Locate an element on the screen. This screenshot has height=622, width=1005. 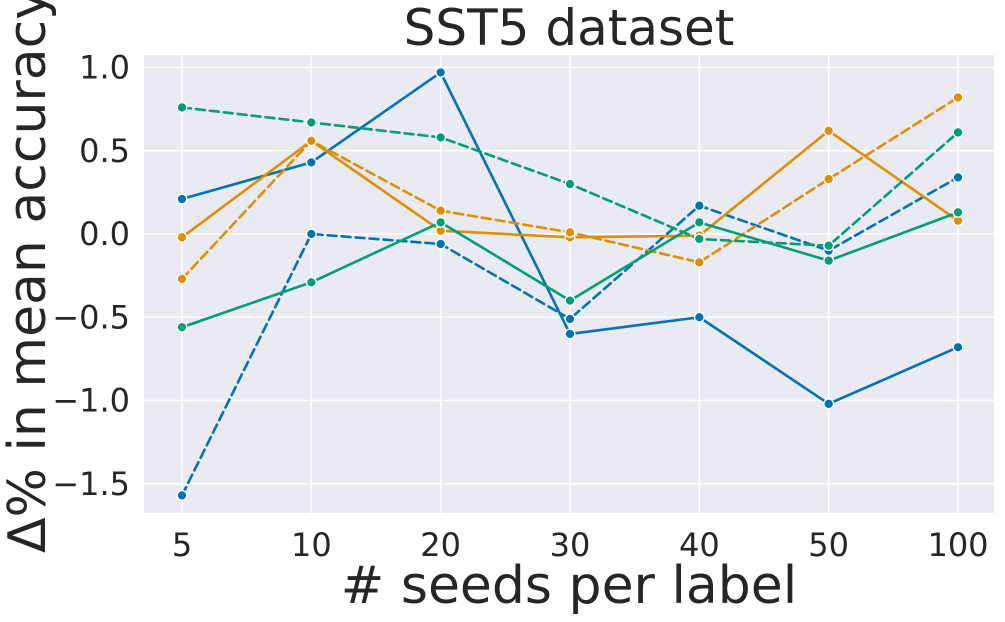
y-tick-label: 1.0 is located at coordinates (104, 68).